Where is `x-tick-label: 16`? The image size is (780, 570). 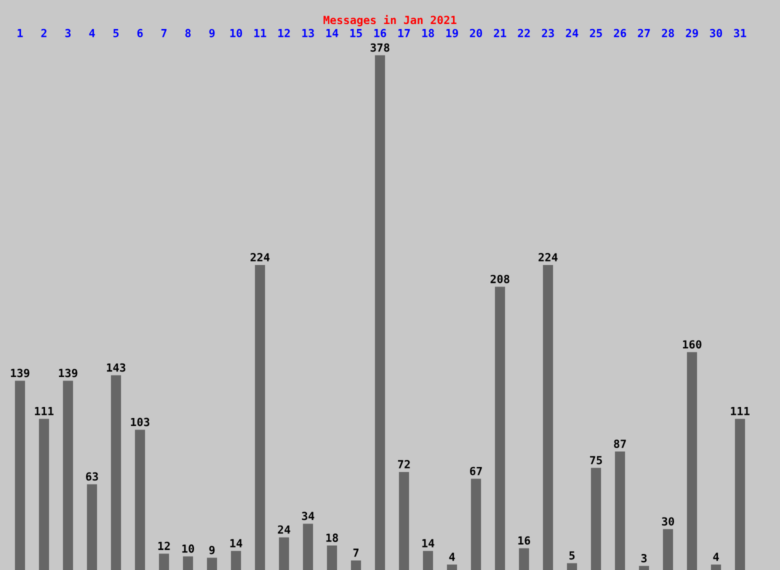 x-tick-label: 16 is located at coordinates (380, 33).